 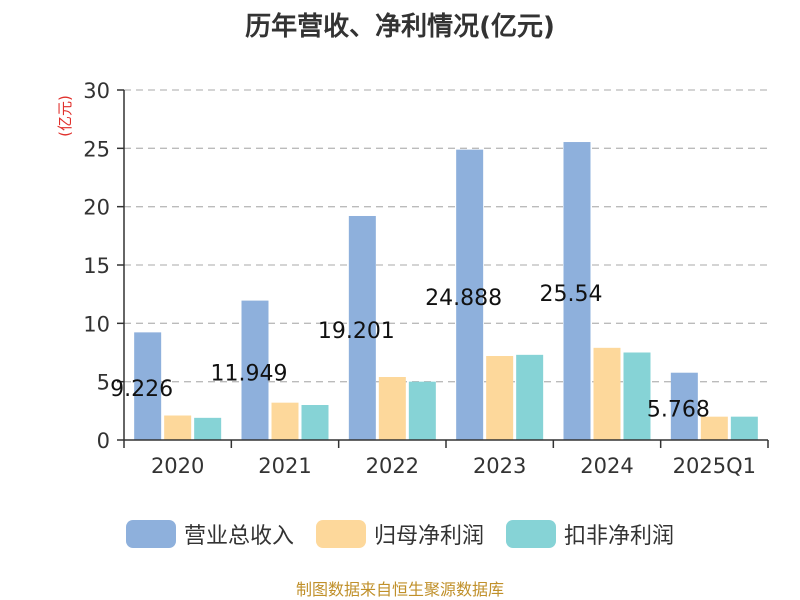 I want to click on y-tick-label: 30, so click(x=96, y=91).